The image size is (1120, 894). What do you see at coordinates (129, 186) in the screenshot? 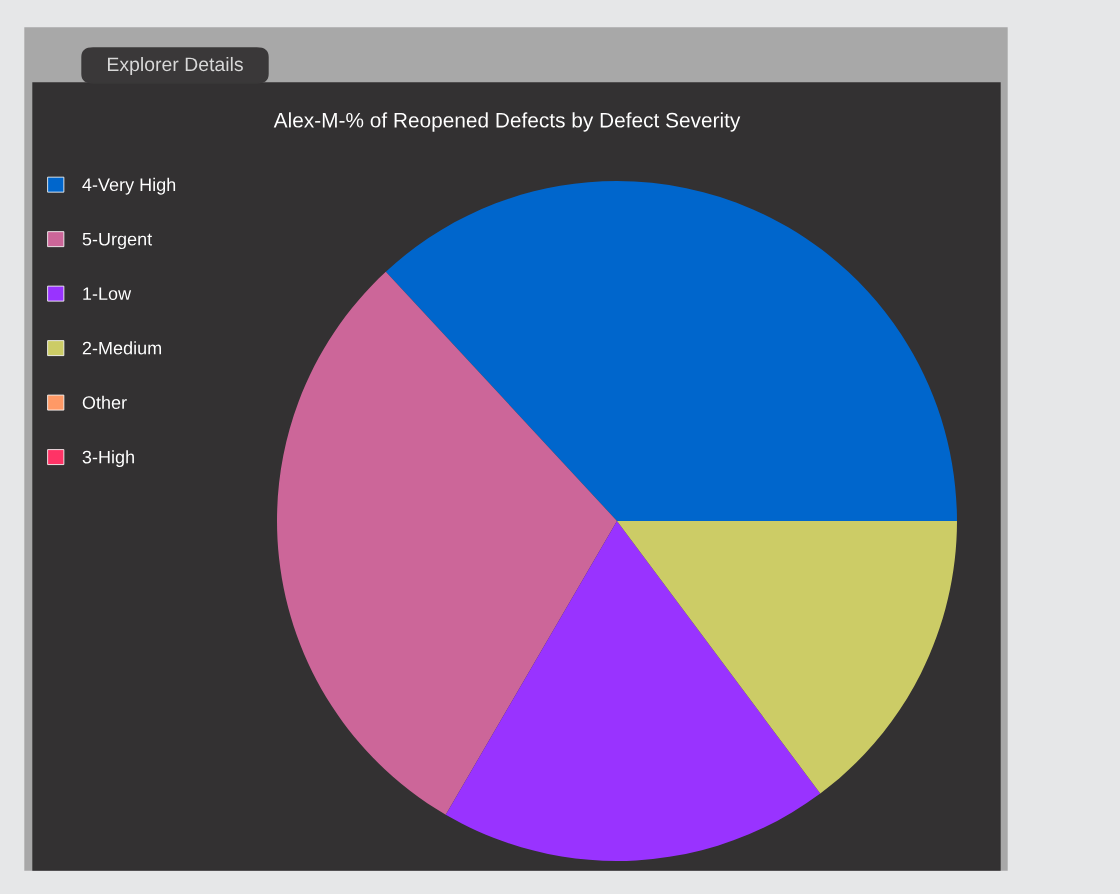
I see `legend-label: 4-Very High` at bounding box center [129, 186].